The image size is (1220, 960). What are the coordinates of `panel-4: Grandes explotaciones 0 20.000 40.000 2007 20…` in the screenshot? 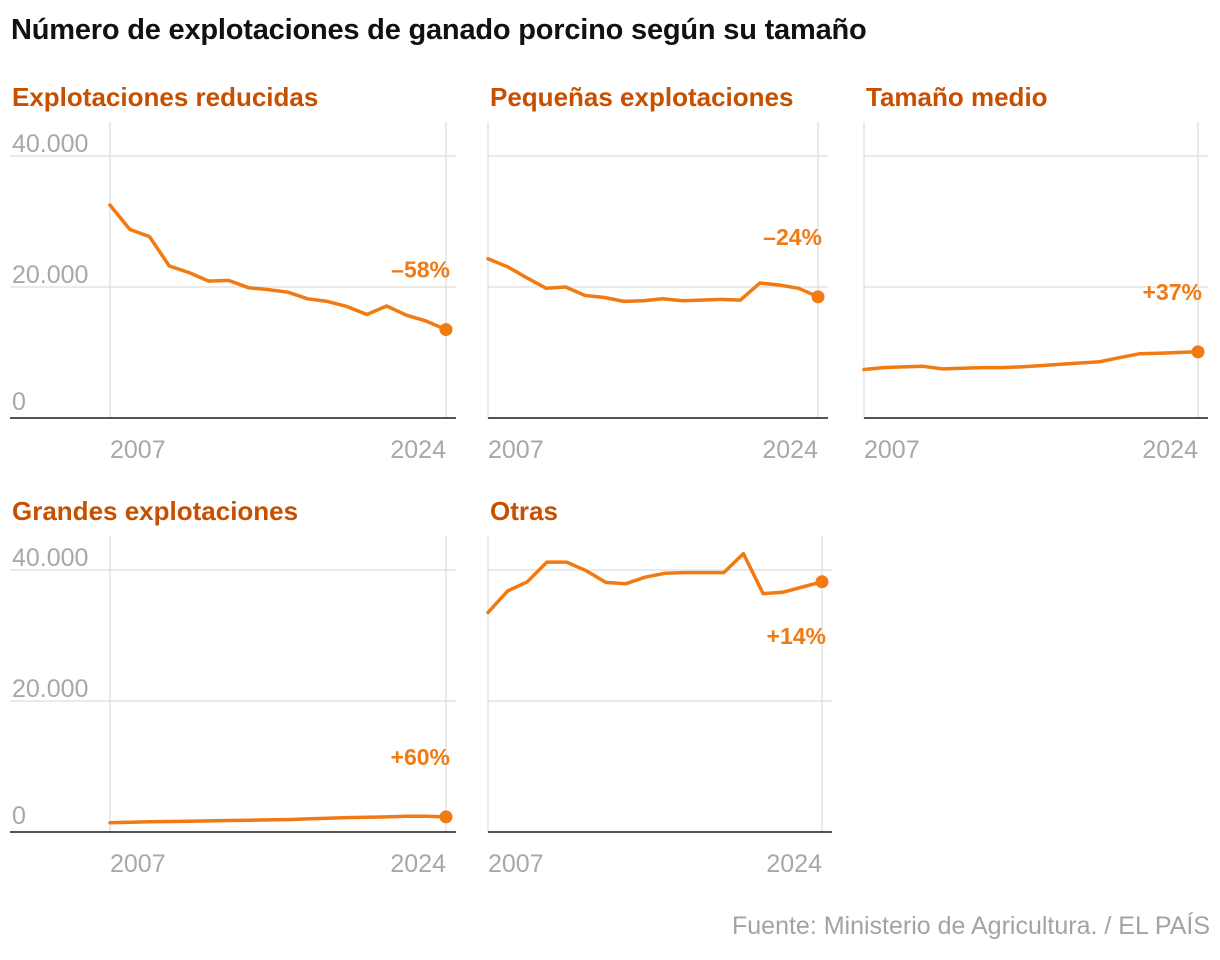 It's located at (233, 687).